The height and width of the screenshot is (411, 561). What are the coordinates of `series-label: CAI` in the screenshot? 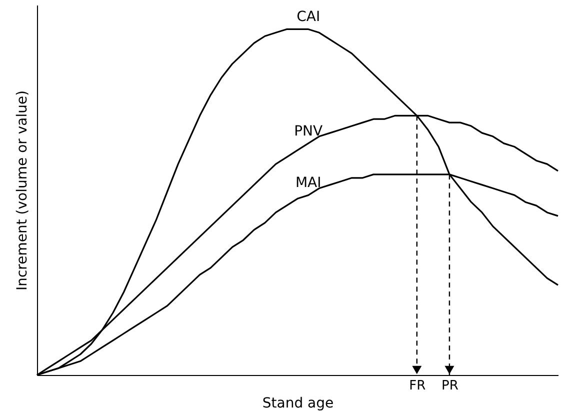 It's located at (308, 17).